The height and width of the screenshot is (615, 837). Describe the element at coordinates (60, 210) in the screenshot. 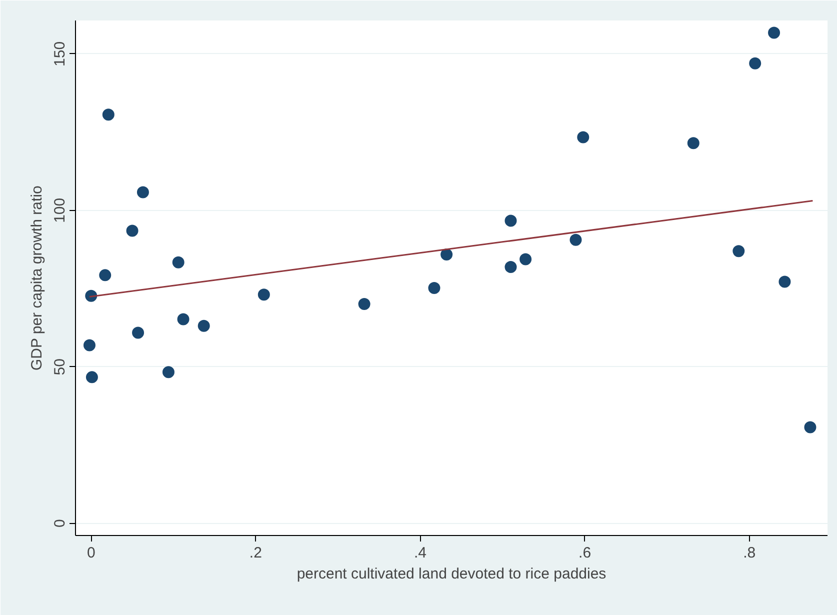

I see `y-tick-label: 100` at that location.